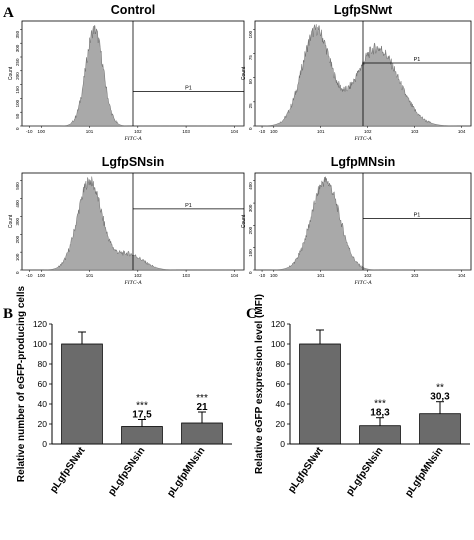 The image size is (474, 540). I want to click on histogram-title-lgfpsnsin: LgfpSNsin, so click(133, 162).